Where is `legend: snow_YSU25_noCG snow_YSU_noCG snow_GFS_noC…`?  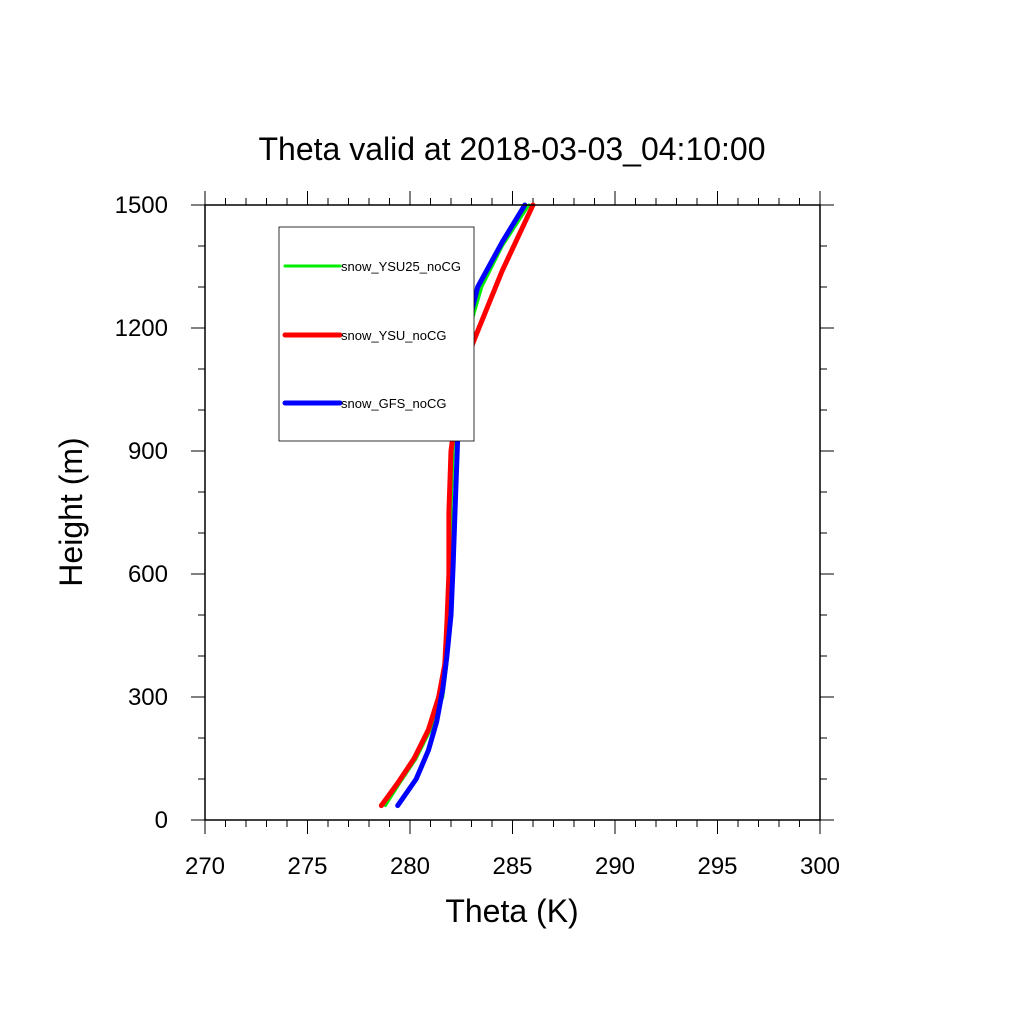
legend: snow_YSU25_noCG snow_YSU_noCG snow_GFS_noC… is located at coordinates (376, 334).